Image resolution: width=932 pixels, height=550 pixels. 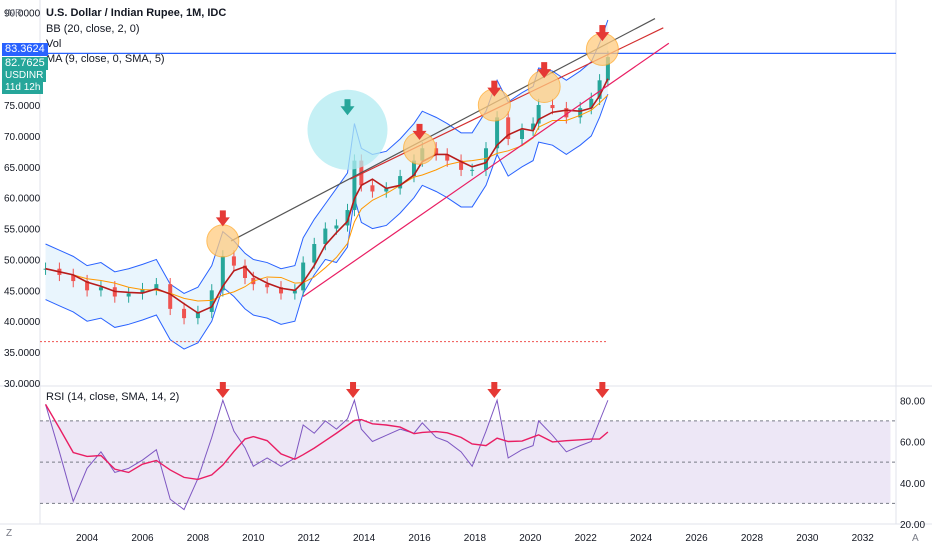 What do you see at coordinates (54, 44) in the screenshot?
I see `volume-indicator-label: Vol` at bounding box center [54, 44].